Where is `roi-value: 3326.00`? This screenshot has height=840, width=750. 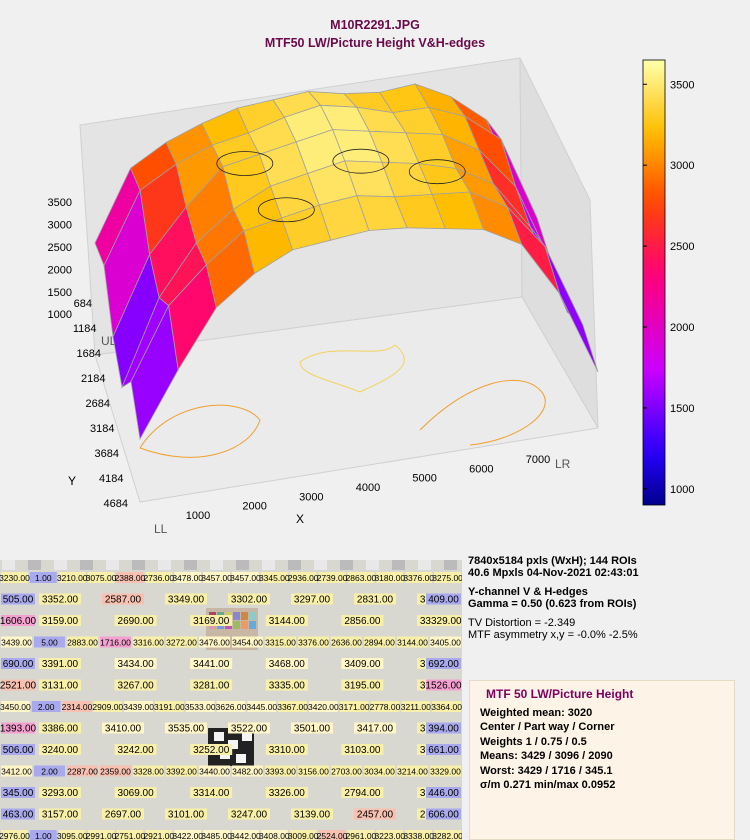
roi-value: 3326.00 is located at coordinates (287, 793).